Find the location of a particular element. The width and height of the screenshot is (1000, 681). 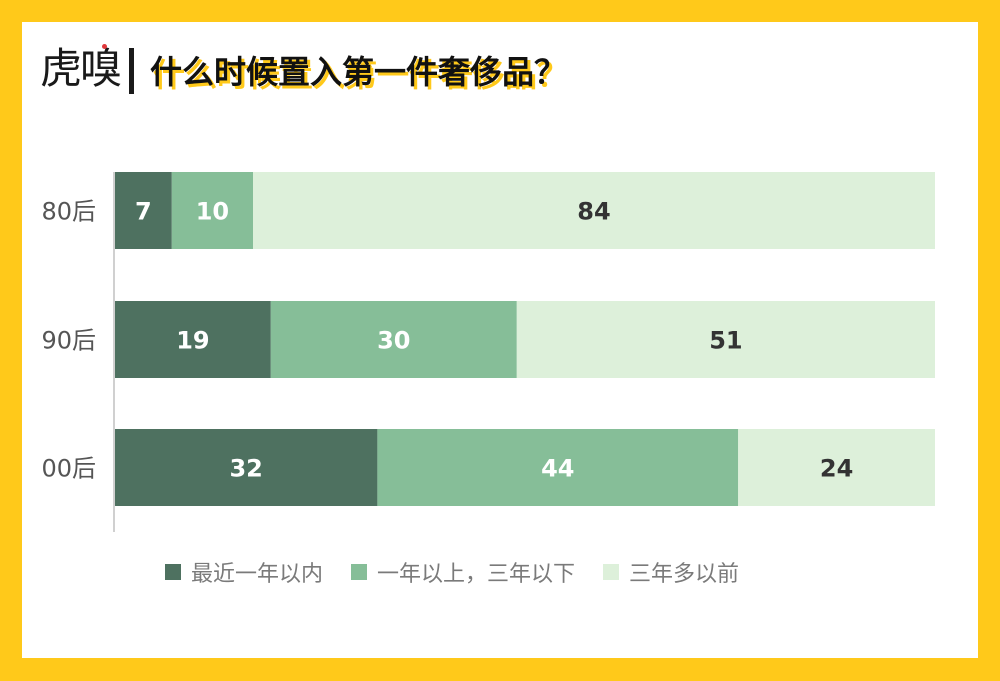

category-label-90: 90后 is located at coordinates (68, 341).